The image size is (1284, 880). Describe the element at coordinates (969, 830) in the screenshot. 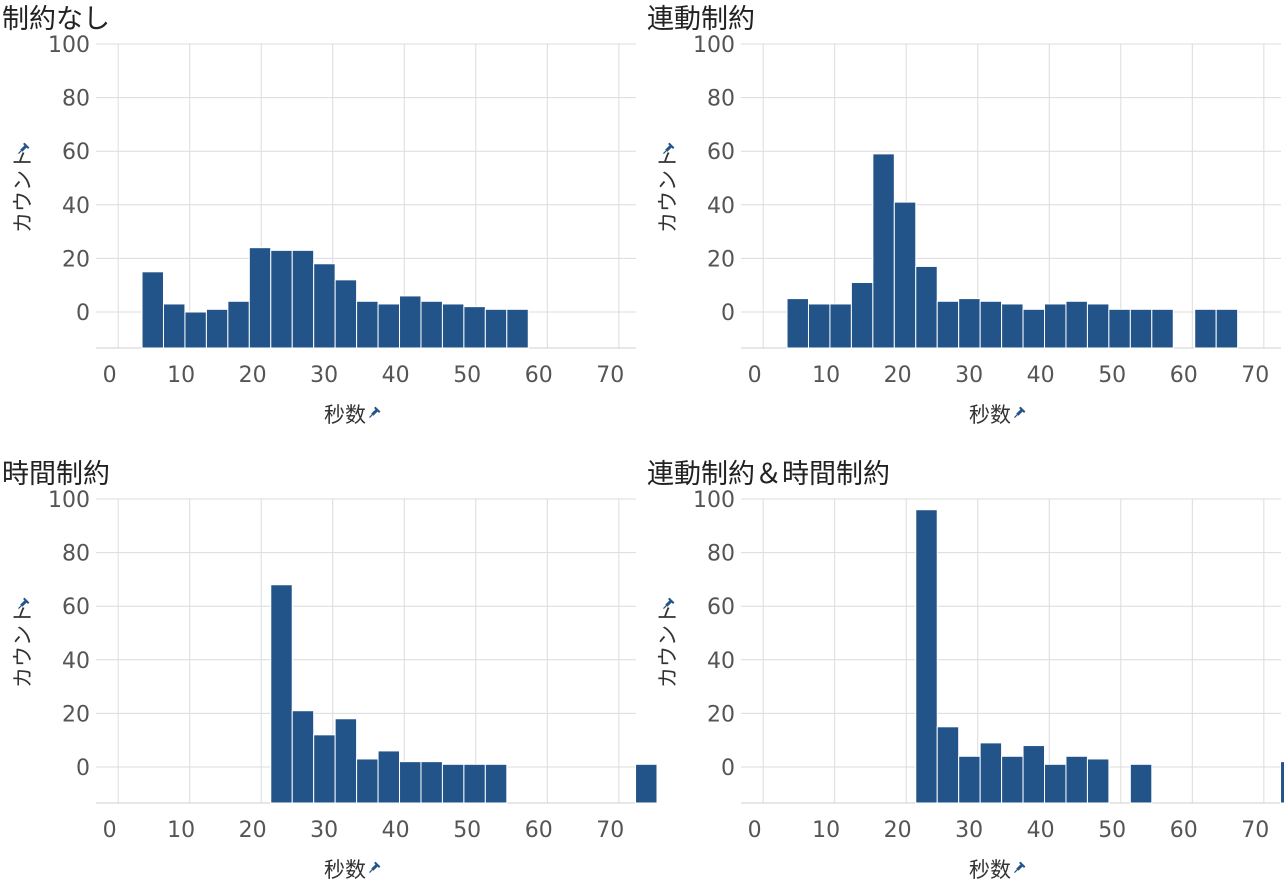

I see `x-tick-label: 30` at that location.